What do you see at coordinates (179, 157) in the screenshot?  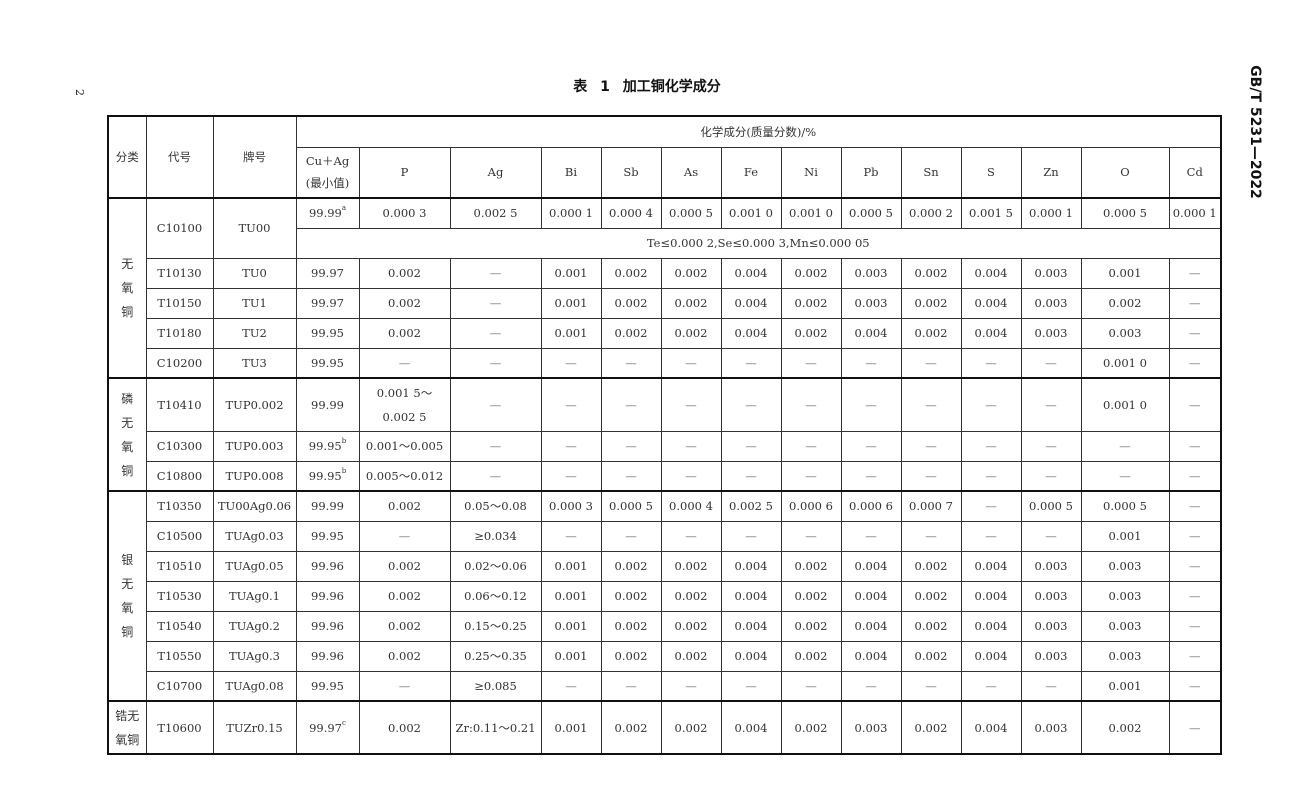 I see `header-code: 代号` at bounding box center [179, 157].